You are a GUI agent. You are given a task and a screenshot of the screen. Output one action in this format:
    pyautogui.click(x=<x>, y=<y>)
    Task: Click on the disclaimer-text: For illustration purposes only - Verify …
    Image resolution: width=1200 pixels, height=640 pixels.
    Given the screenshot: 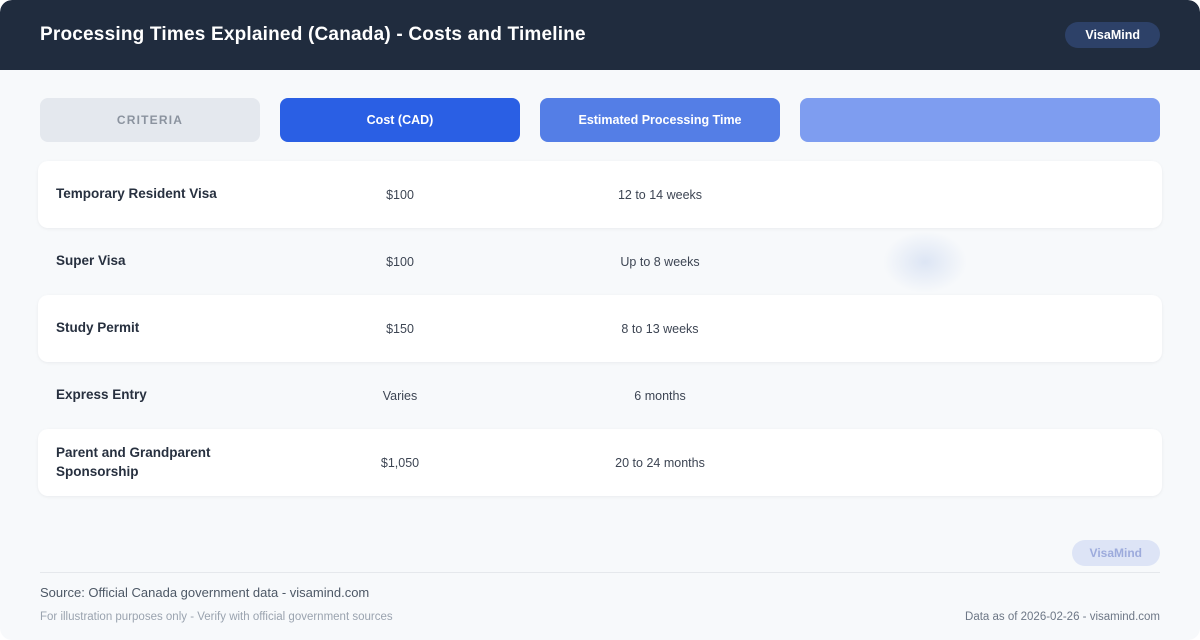 What is the action you would take?
    pyautogui.click(x=216, y=617)
    